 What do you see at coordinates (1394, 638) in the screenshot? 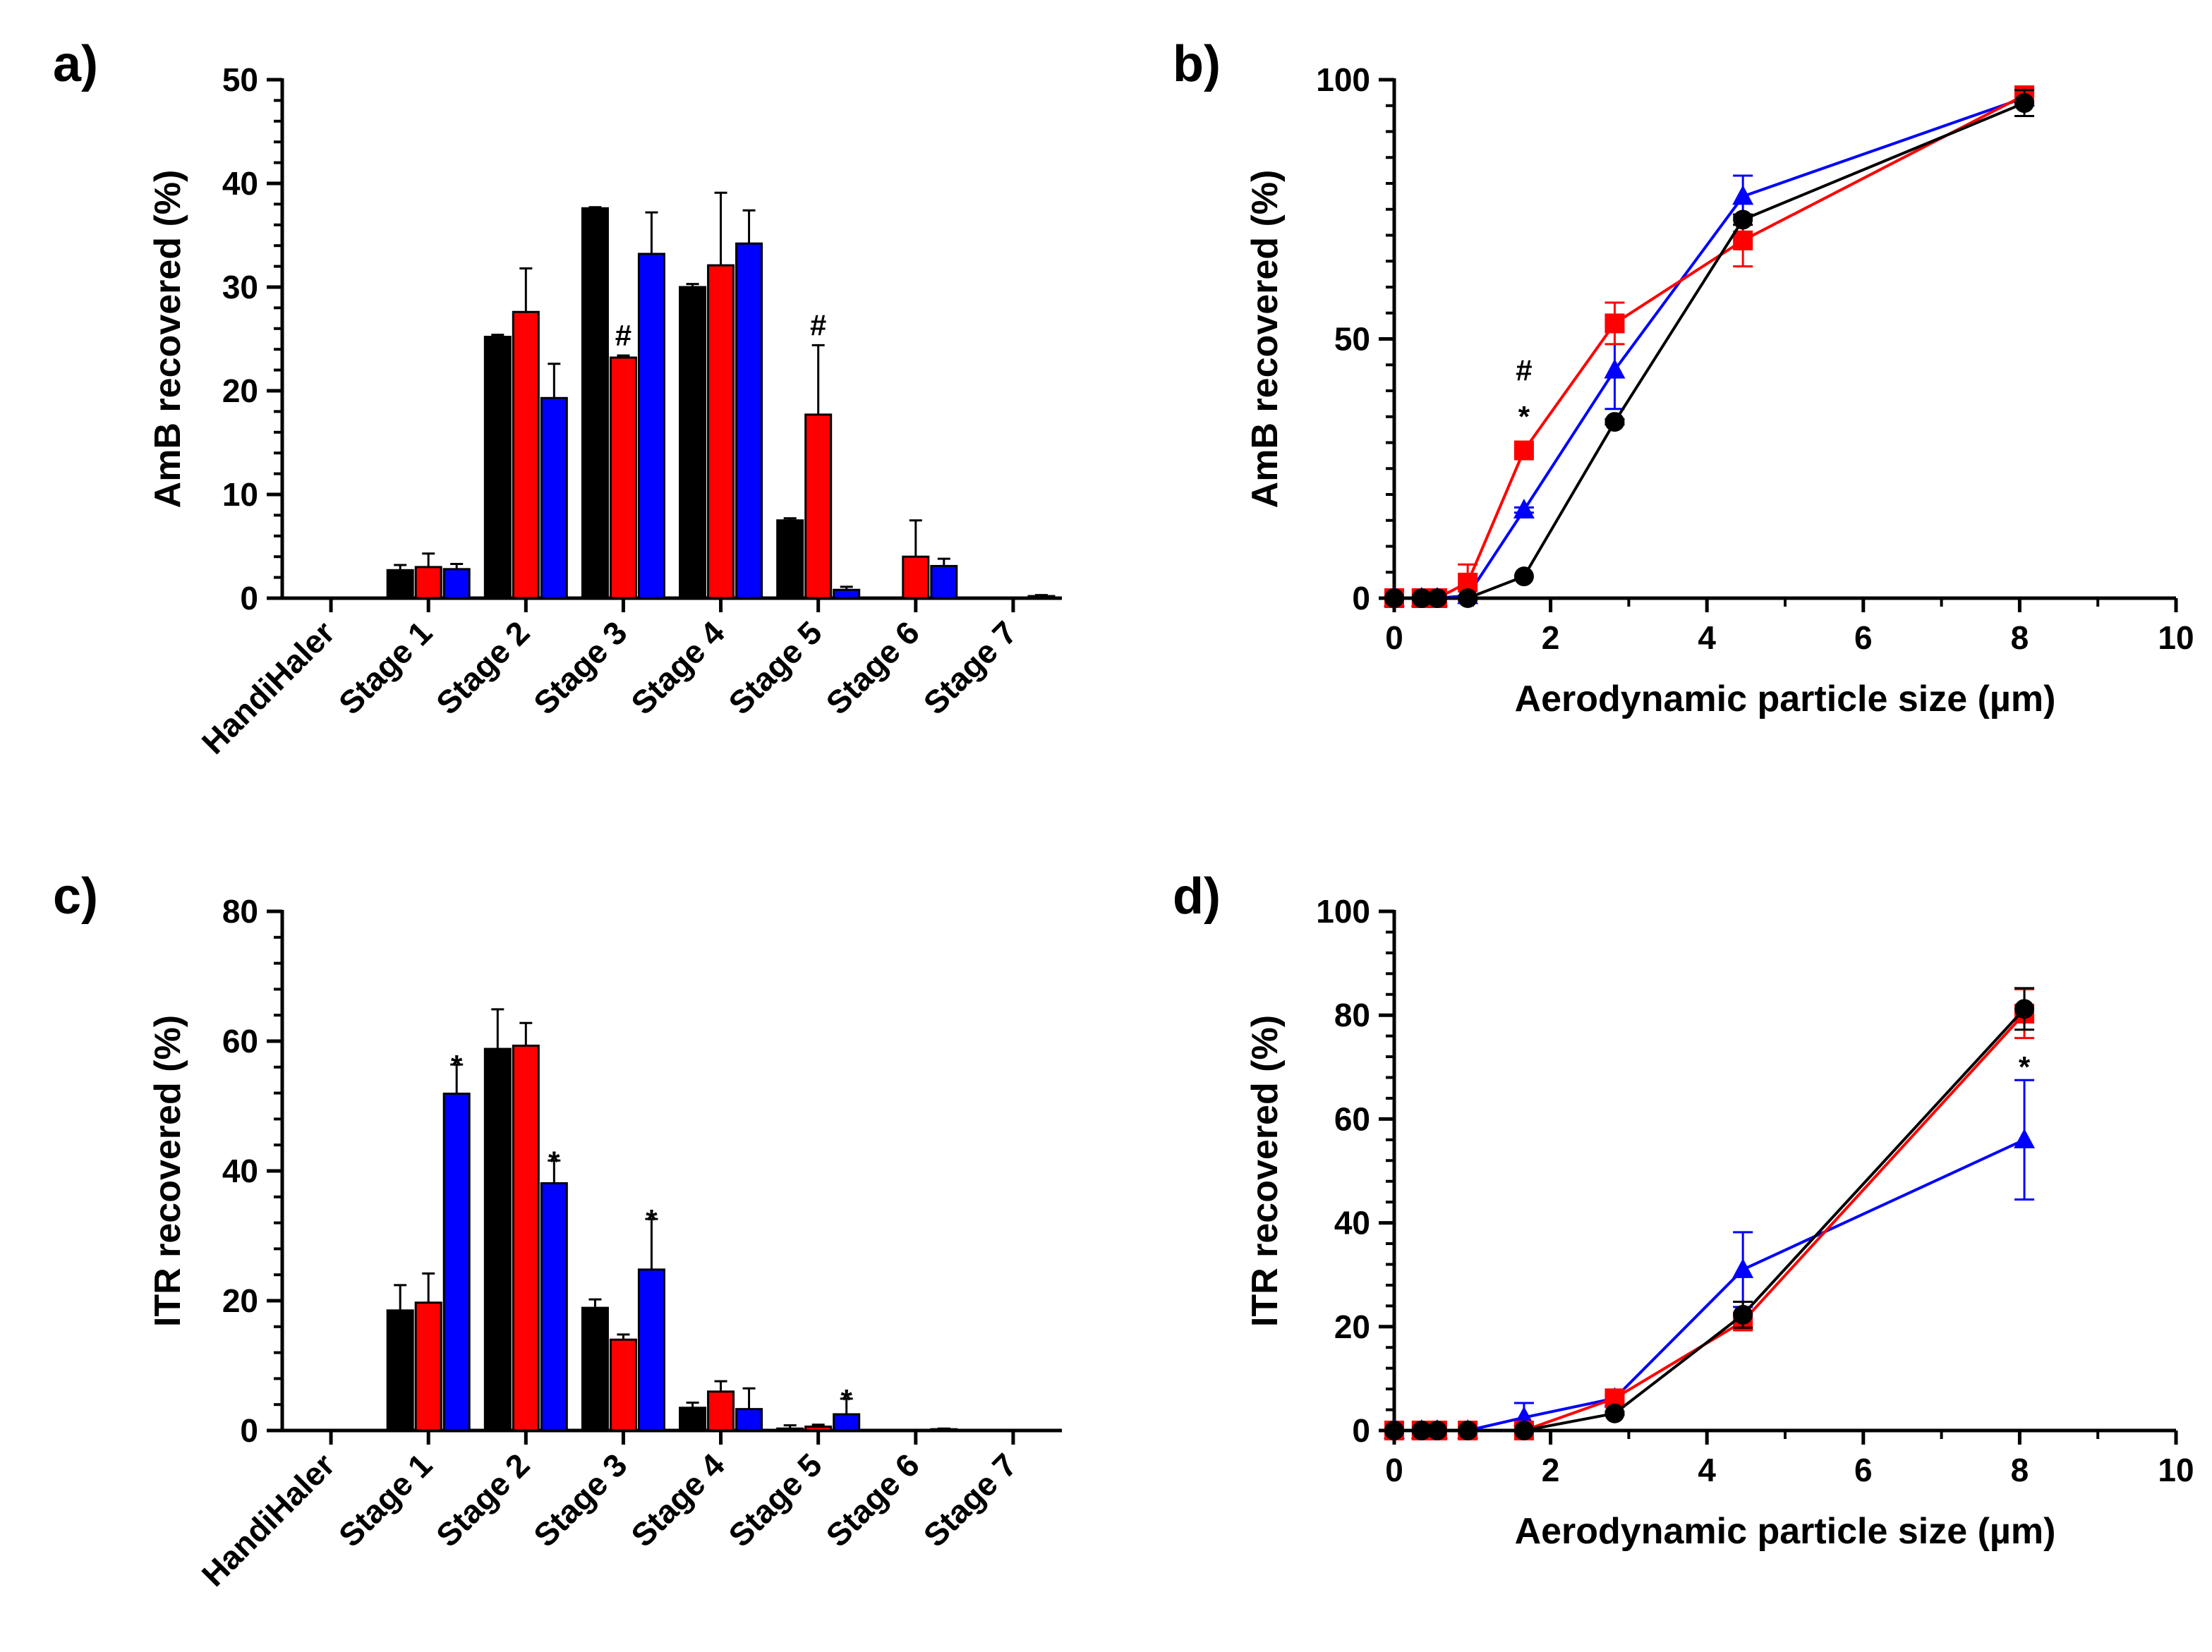
I see `x-tick-label: 0` at bounding box center [1394, 638].